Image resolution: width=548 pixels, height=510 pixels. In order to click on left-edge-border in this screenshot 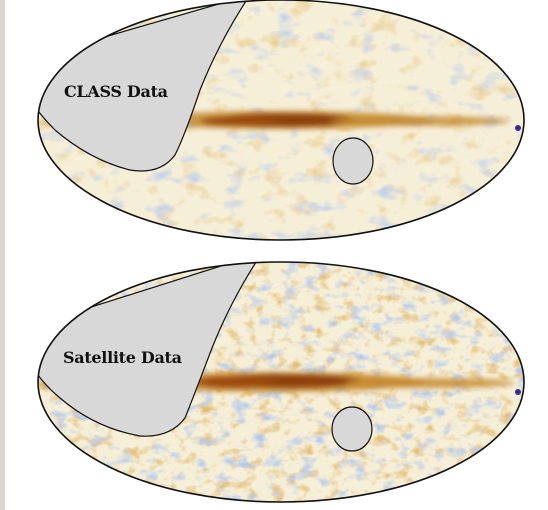, I will do `click(2, 255)`.